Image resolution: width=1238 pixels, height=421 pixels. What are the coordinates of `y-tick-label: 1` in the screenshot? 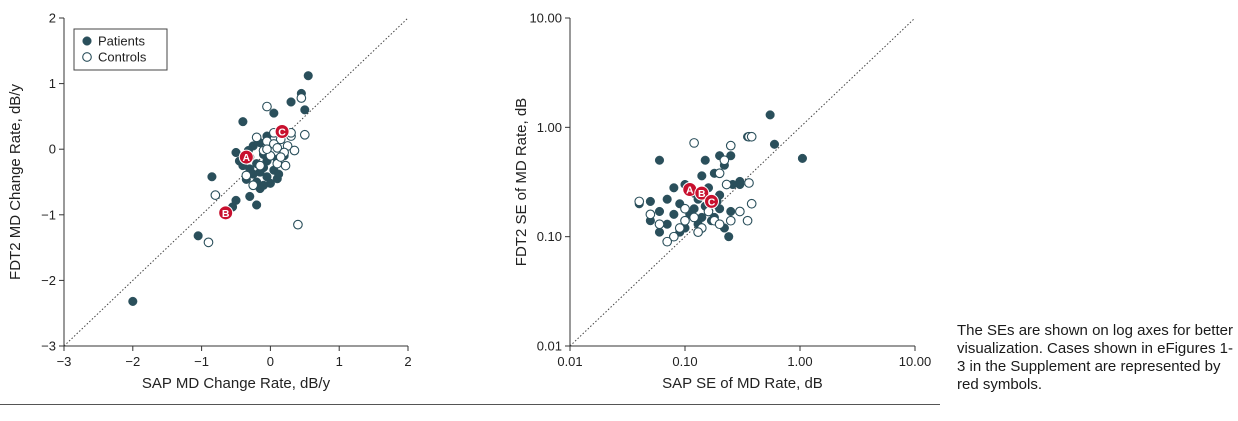 It's located at (52, 83).